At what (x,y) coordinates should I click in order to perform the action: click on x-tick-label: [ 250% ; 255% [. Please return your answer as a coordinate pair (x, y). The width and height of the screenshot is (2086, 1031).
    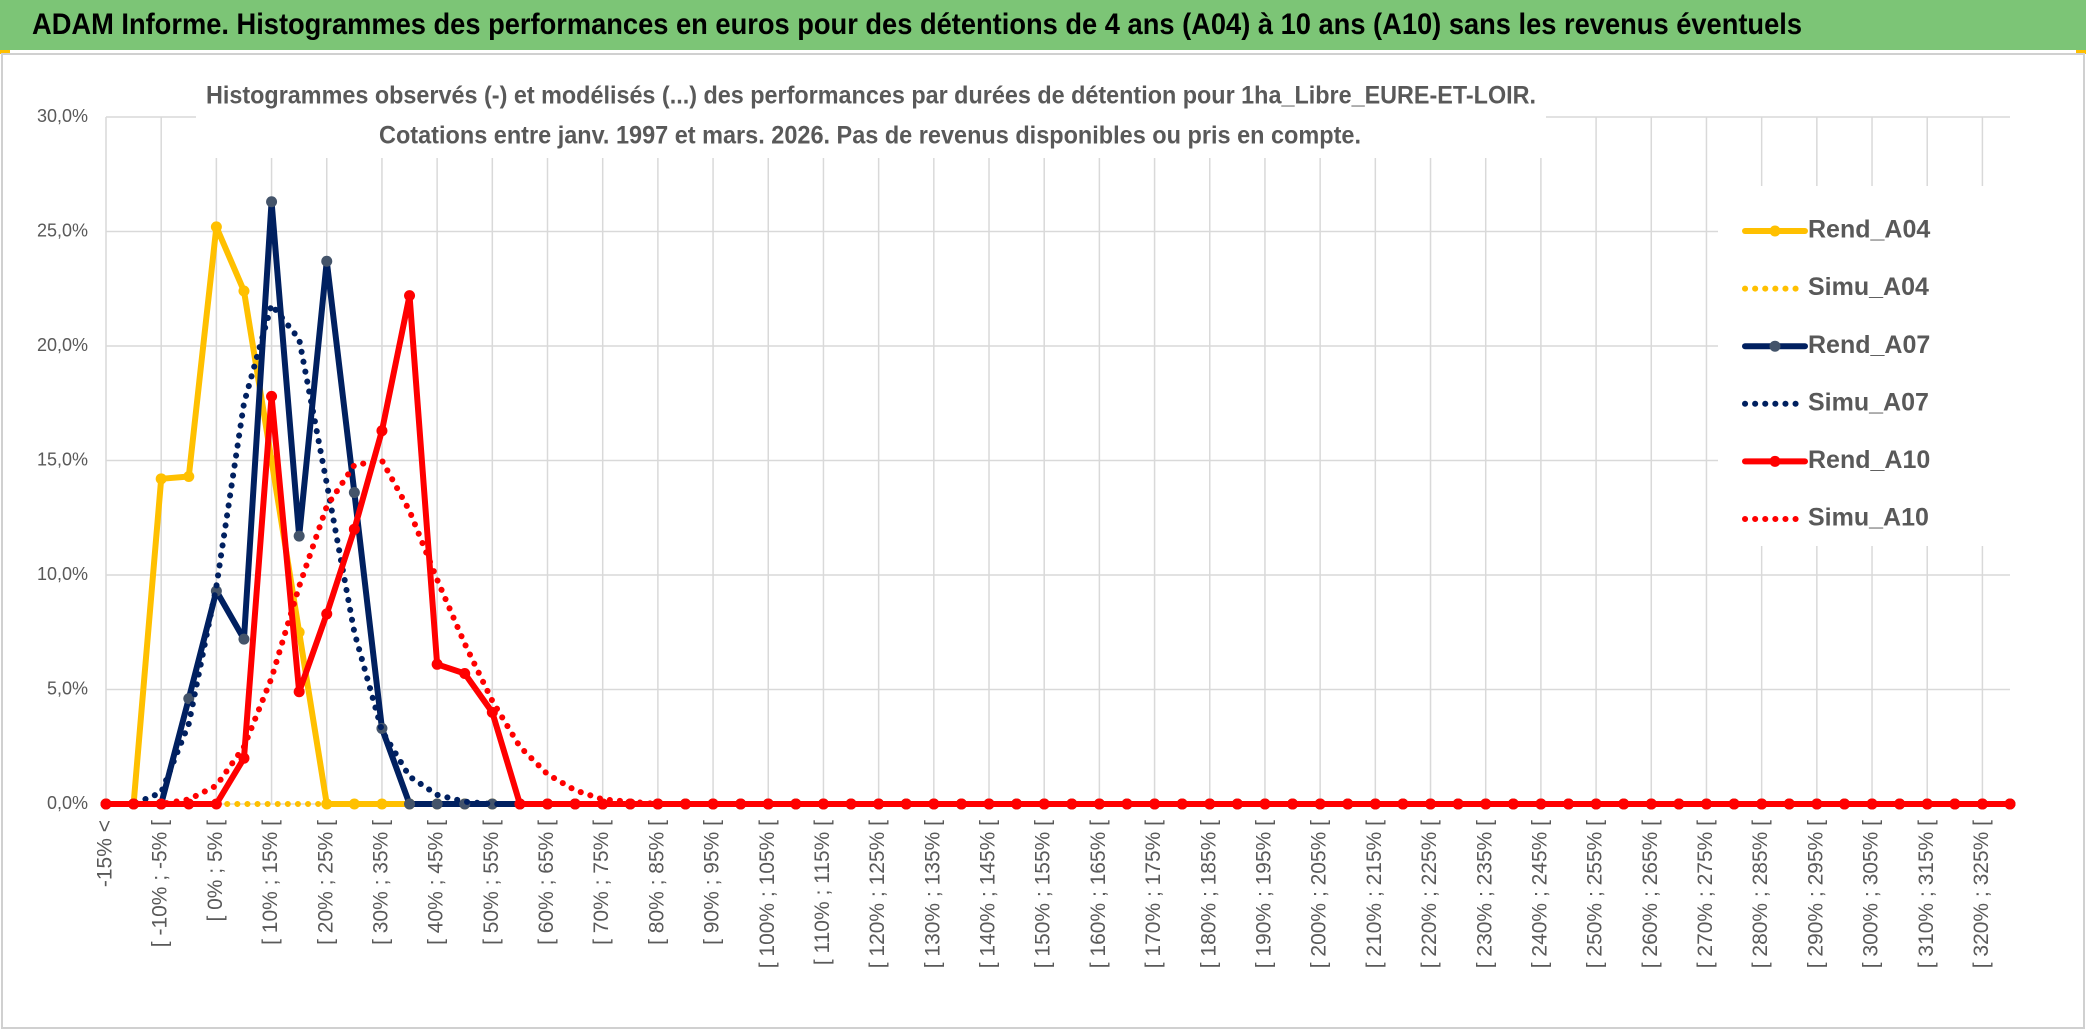
    Looking at the image, I should click on (1595, 894).